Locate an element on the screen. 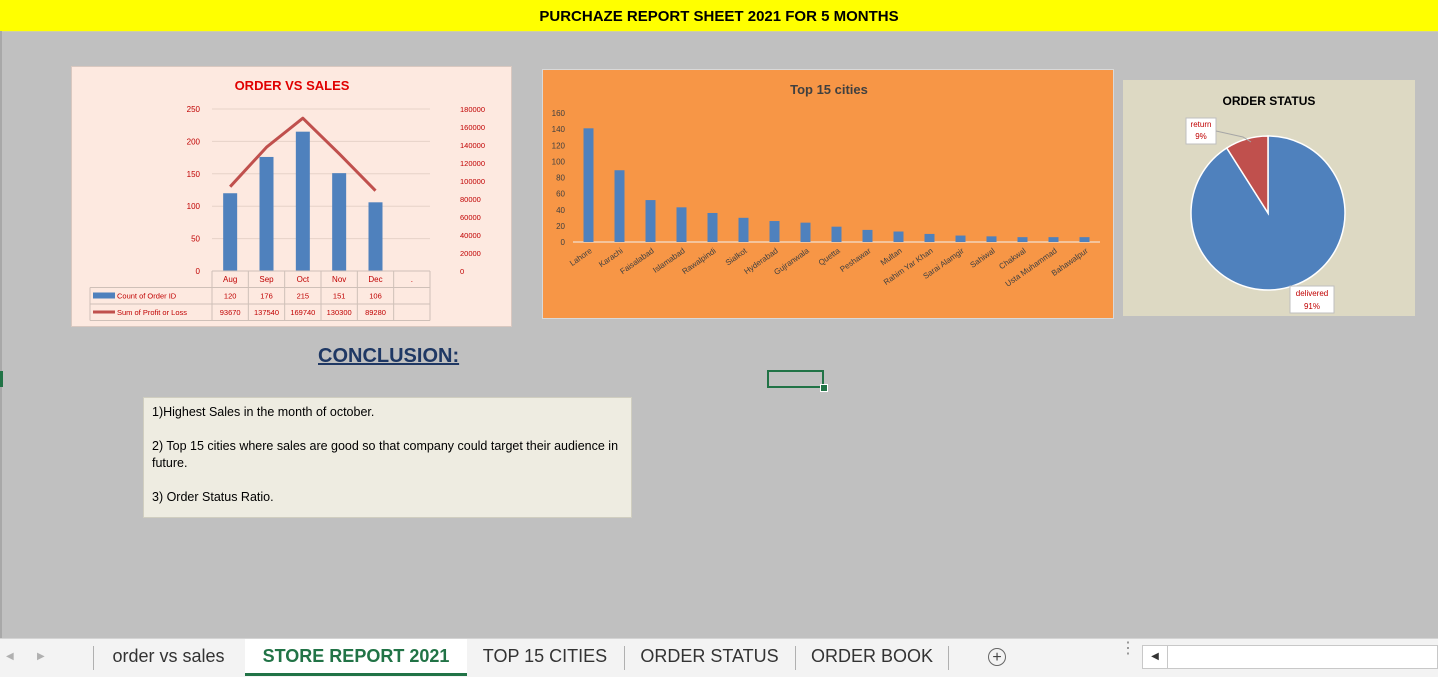 The image size is (1438, 677). x-category-label: Sahiwal is located at coordinates (983, 258).